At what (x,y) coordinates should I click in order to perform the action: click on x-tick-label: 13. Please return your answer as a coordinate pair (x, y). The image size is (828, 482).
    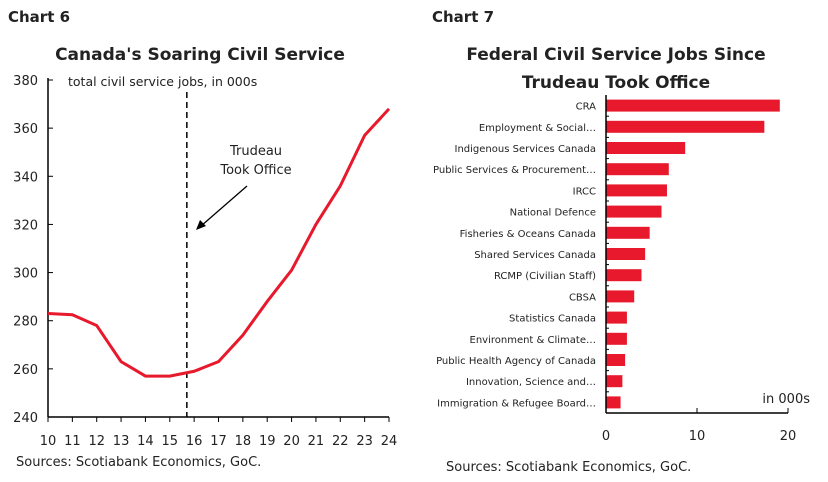
    Looking at the image, I should click on (121, 441).